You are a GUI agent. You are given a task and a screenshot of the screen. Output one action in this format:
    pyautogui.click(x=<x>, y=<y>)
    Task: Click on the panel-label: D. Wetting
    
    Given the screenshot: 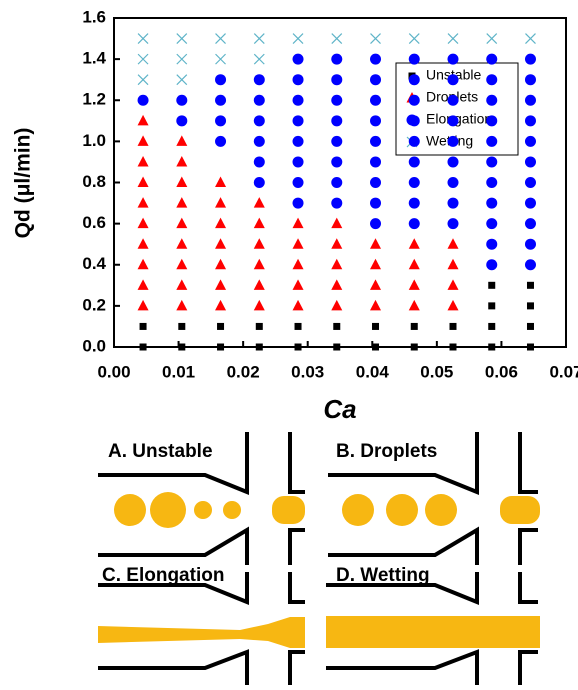 What is the action you would take?
    pyautogui.click(x=383, y=575)
    